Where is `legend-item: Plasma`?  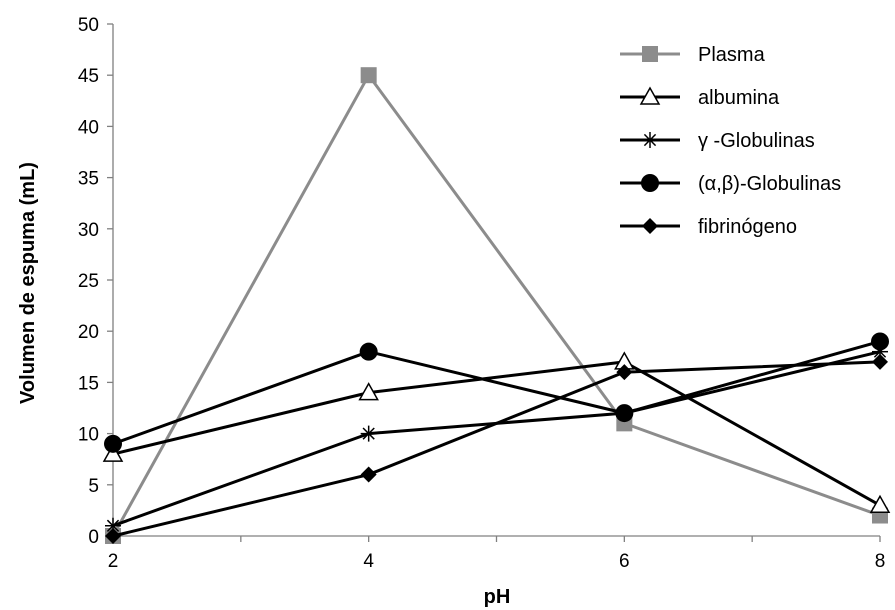 legend-item: Plasma is located at coordinates (693, 55).